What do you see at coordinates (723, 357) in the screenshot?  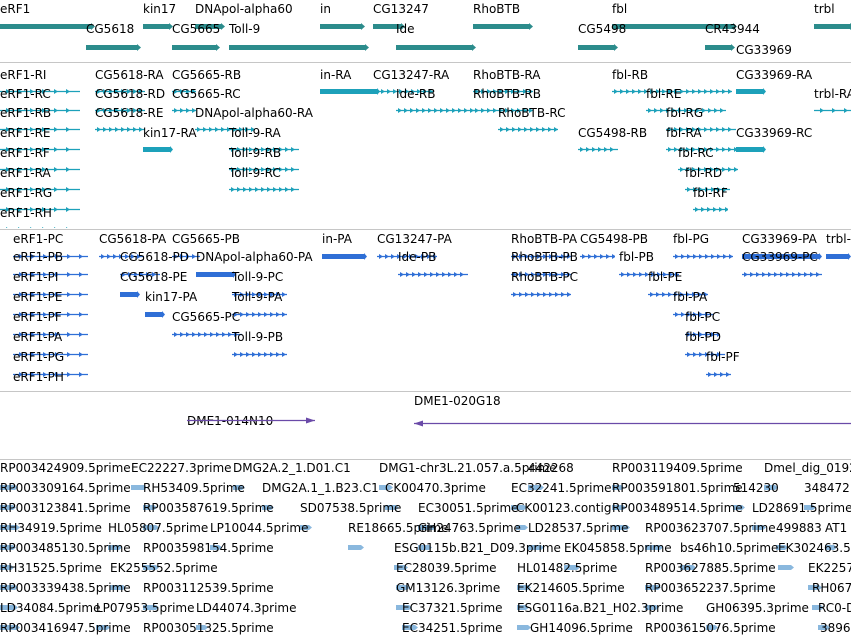 I see `protein-feature-label: fbl-PF` at bounding box center [723, 357].